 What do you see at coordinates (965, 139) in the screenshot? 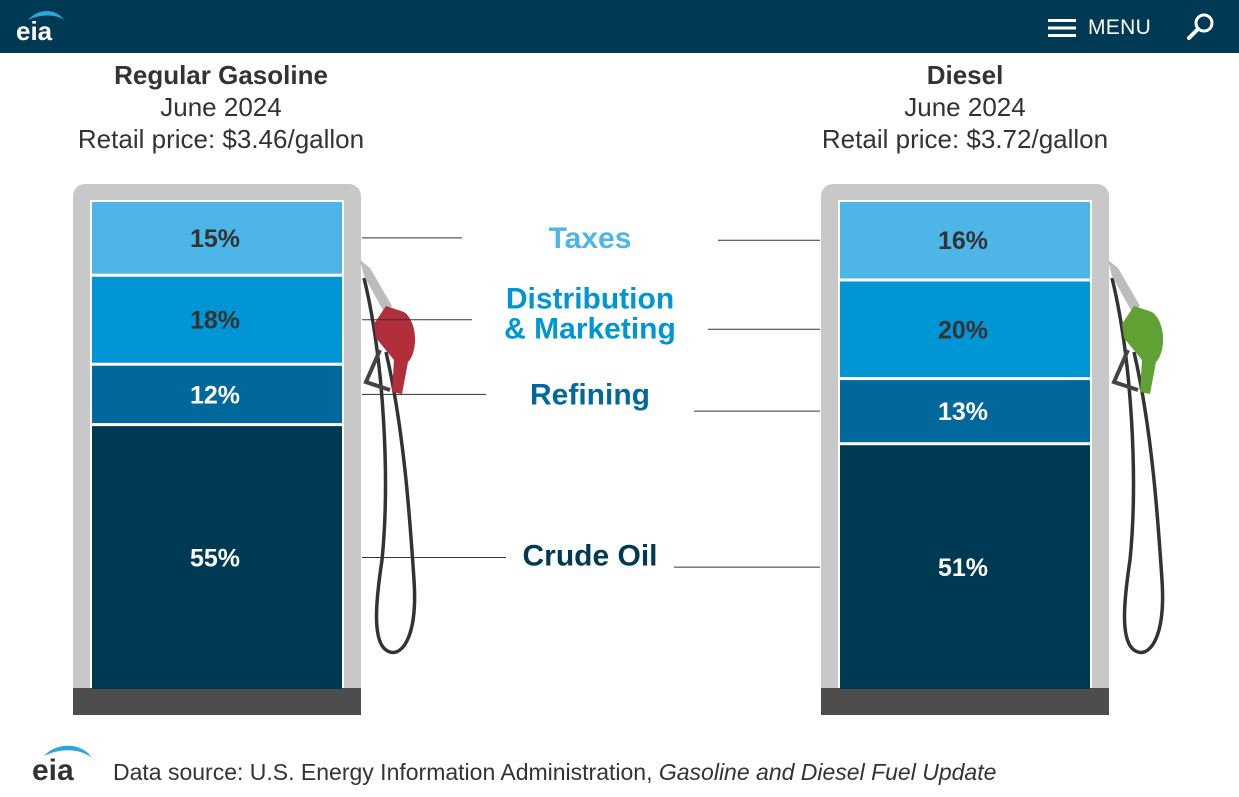
I see `diesel-price: Retail price: $3.72/gallon` at bounding box center [965, 139].